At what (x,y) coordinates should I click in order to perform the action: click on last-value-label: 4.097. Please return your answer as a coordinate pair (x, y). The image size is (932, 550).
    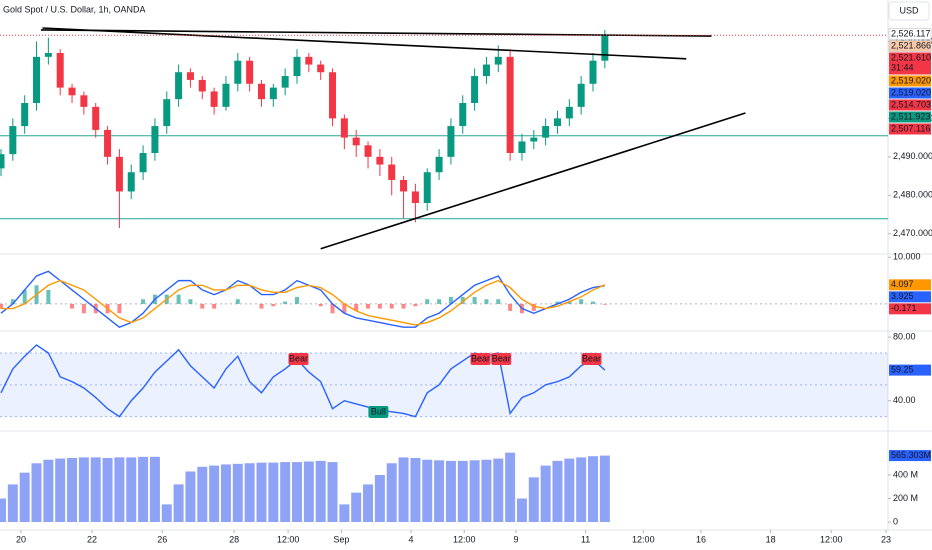
    Looking at the image, I should click on (902, 284).